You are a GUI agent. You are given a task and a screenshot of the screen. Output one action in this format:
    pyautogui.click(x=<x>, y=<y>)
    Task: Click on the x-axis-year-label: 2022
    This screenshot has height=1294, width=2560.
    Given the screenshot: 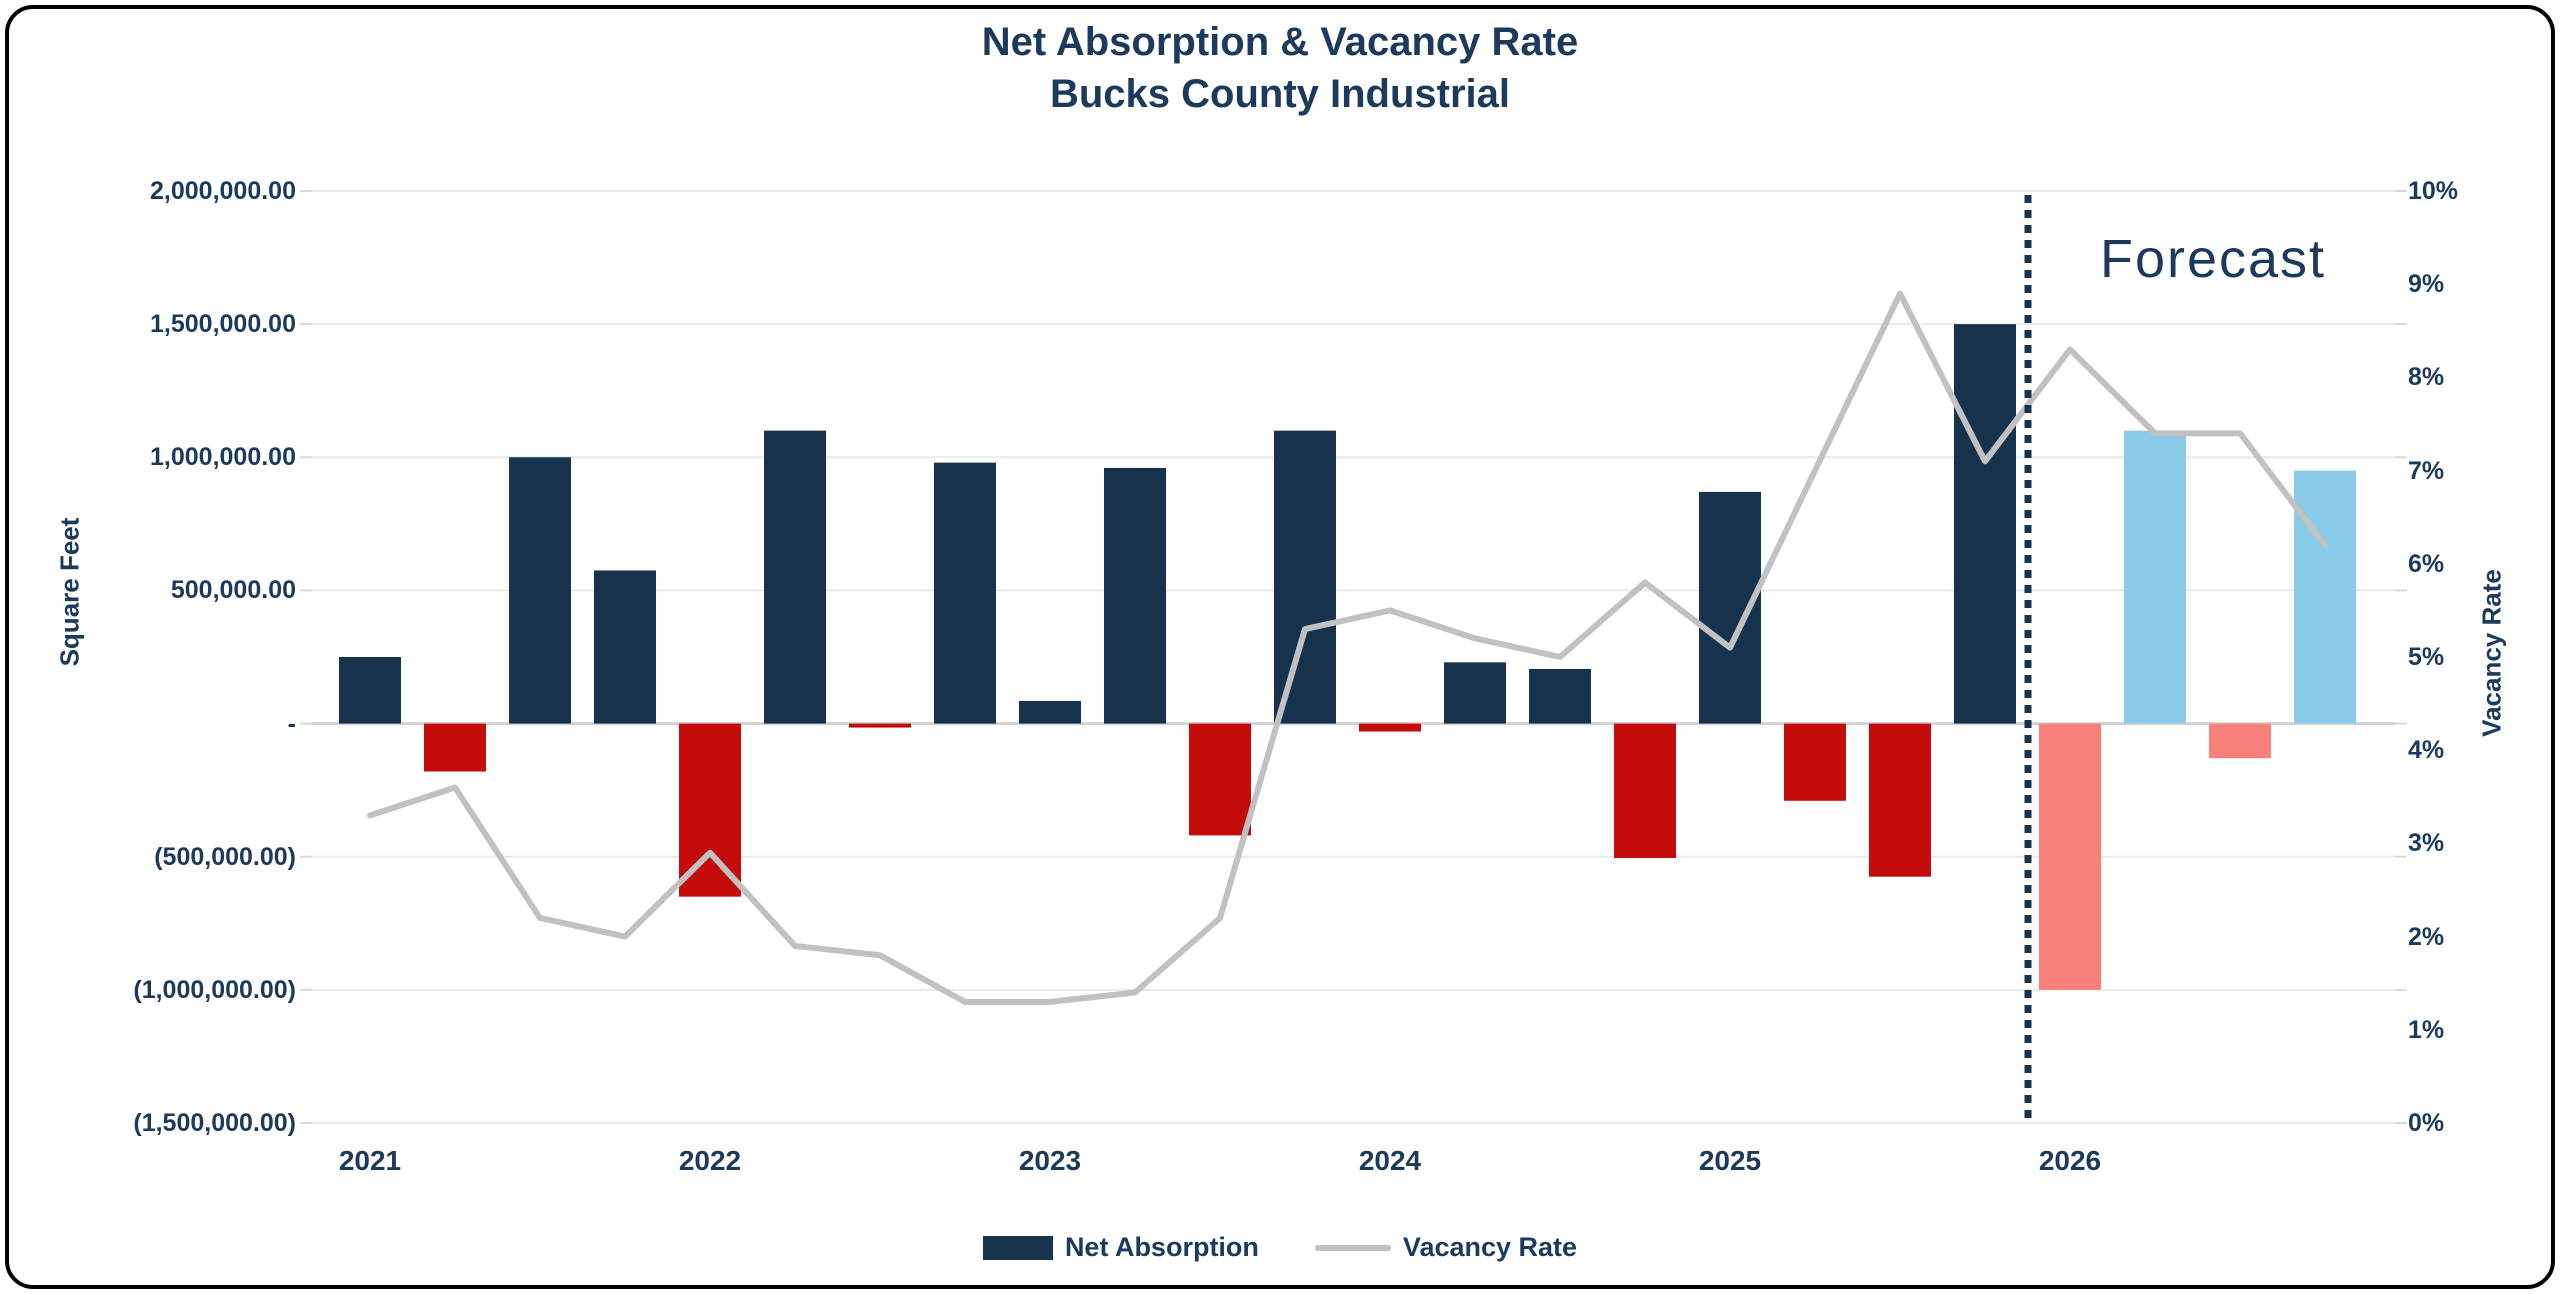 What is the action you would take?
    pyautogui.click(x=710, y=1160)
    